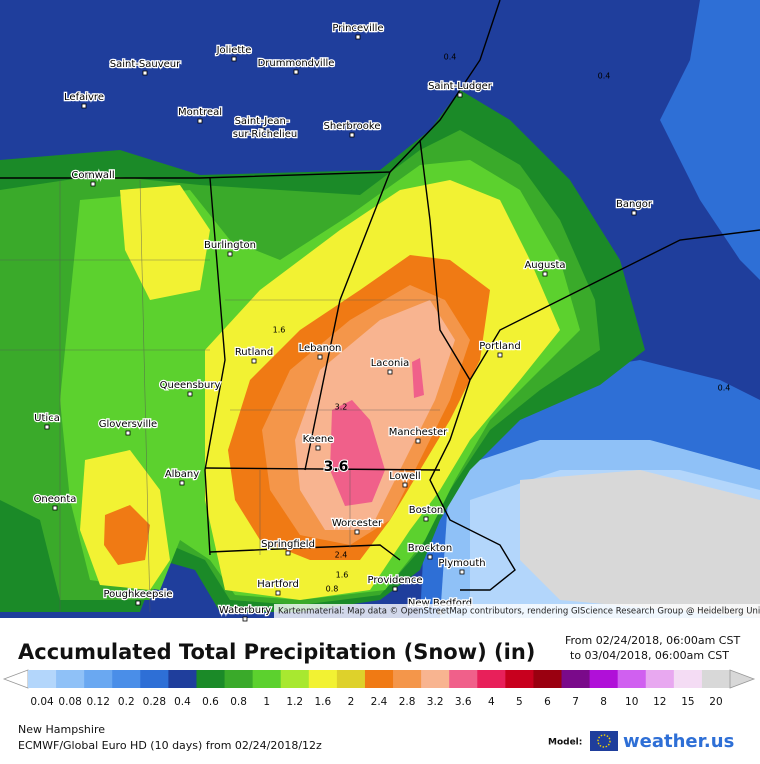 This screenshot has height=764, width=760. Describe the element at coordinates (332, 589) in the screenshot. I see `contour-label: 0.8` at that location.